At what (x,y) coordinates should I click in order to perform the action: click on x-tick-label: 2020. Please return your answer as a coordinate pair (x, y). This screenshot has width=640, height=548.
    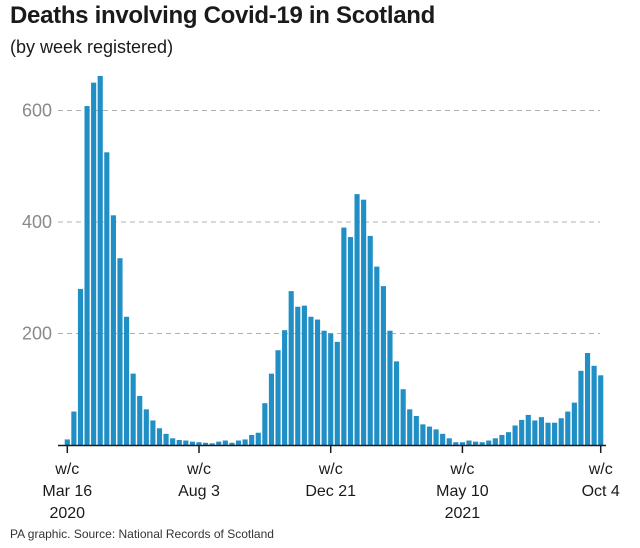
    Looking at the image, I should click on (67, 513).